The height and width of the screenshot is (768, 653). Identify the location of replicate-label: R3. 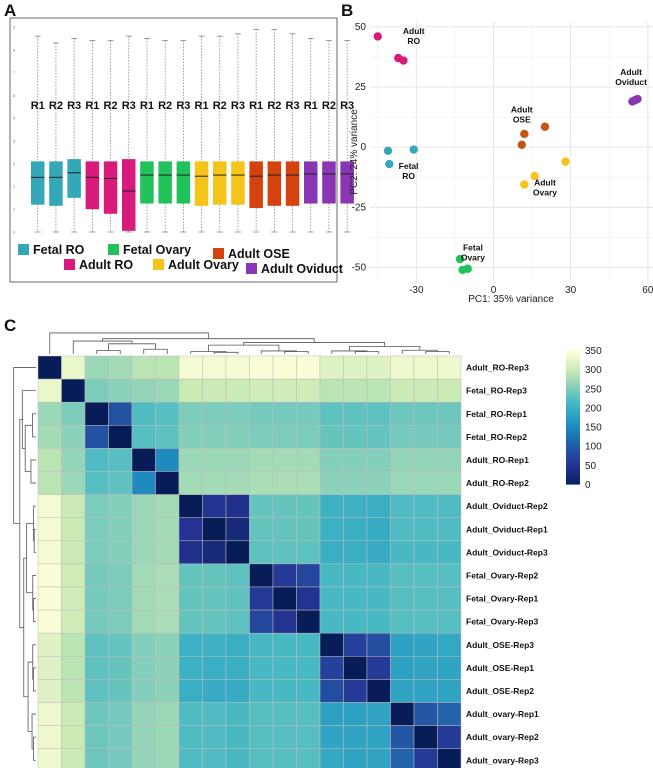
(183, 106).